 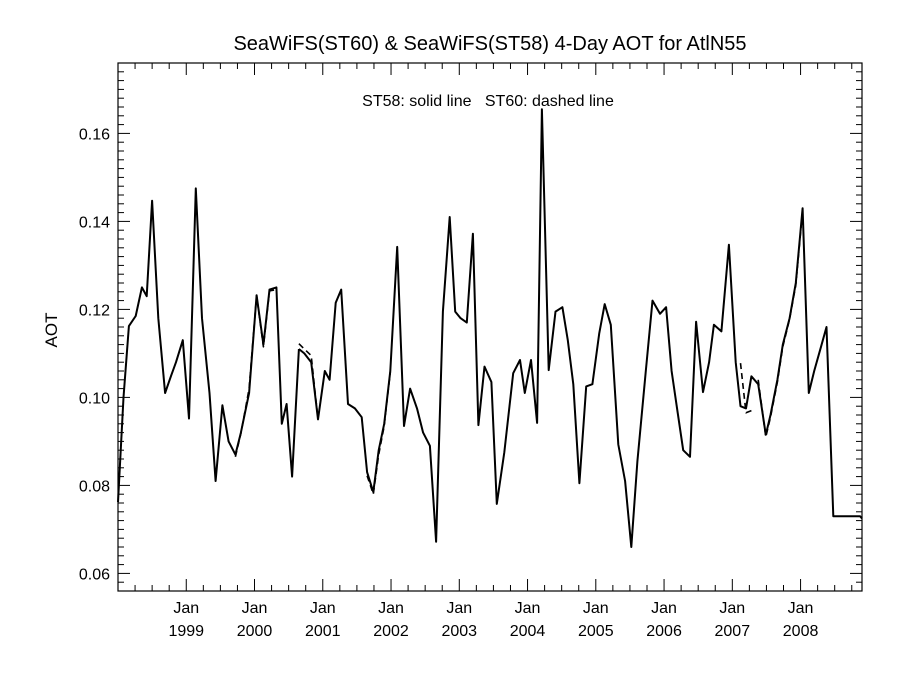 I want to click on line-style-annotation: ST58: solid line ST60: dashed line, so click(x=488, y=101).